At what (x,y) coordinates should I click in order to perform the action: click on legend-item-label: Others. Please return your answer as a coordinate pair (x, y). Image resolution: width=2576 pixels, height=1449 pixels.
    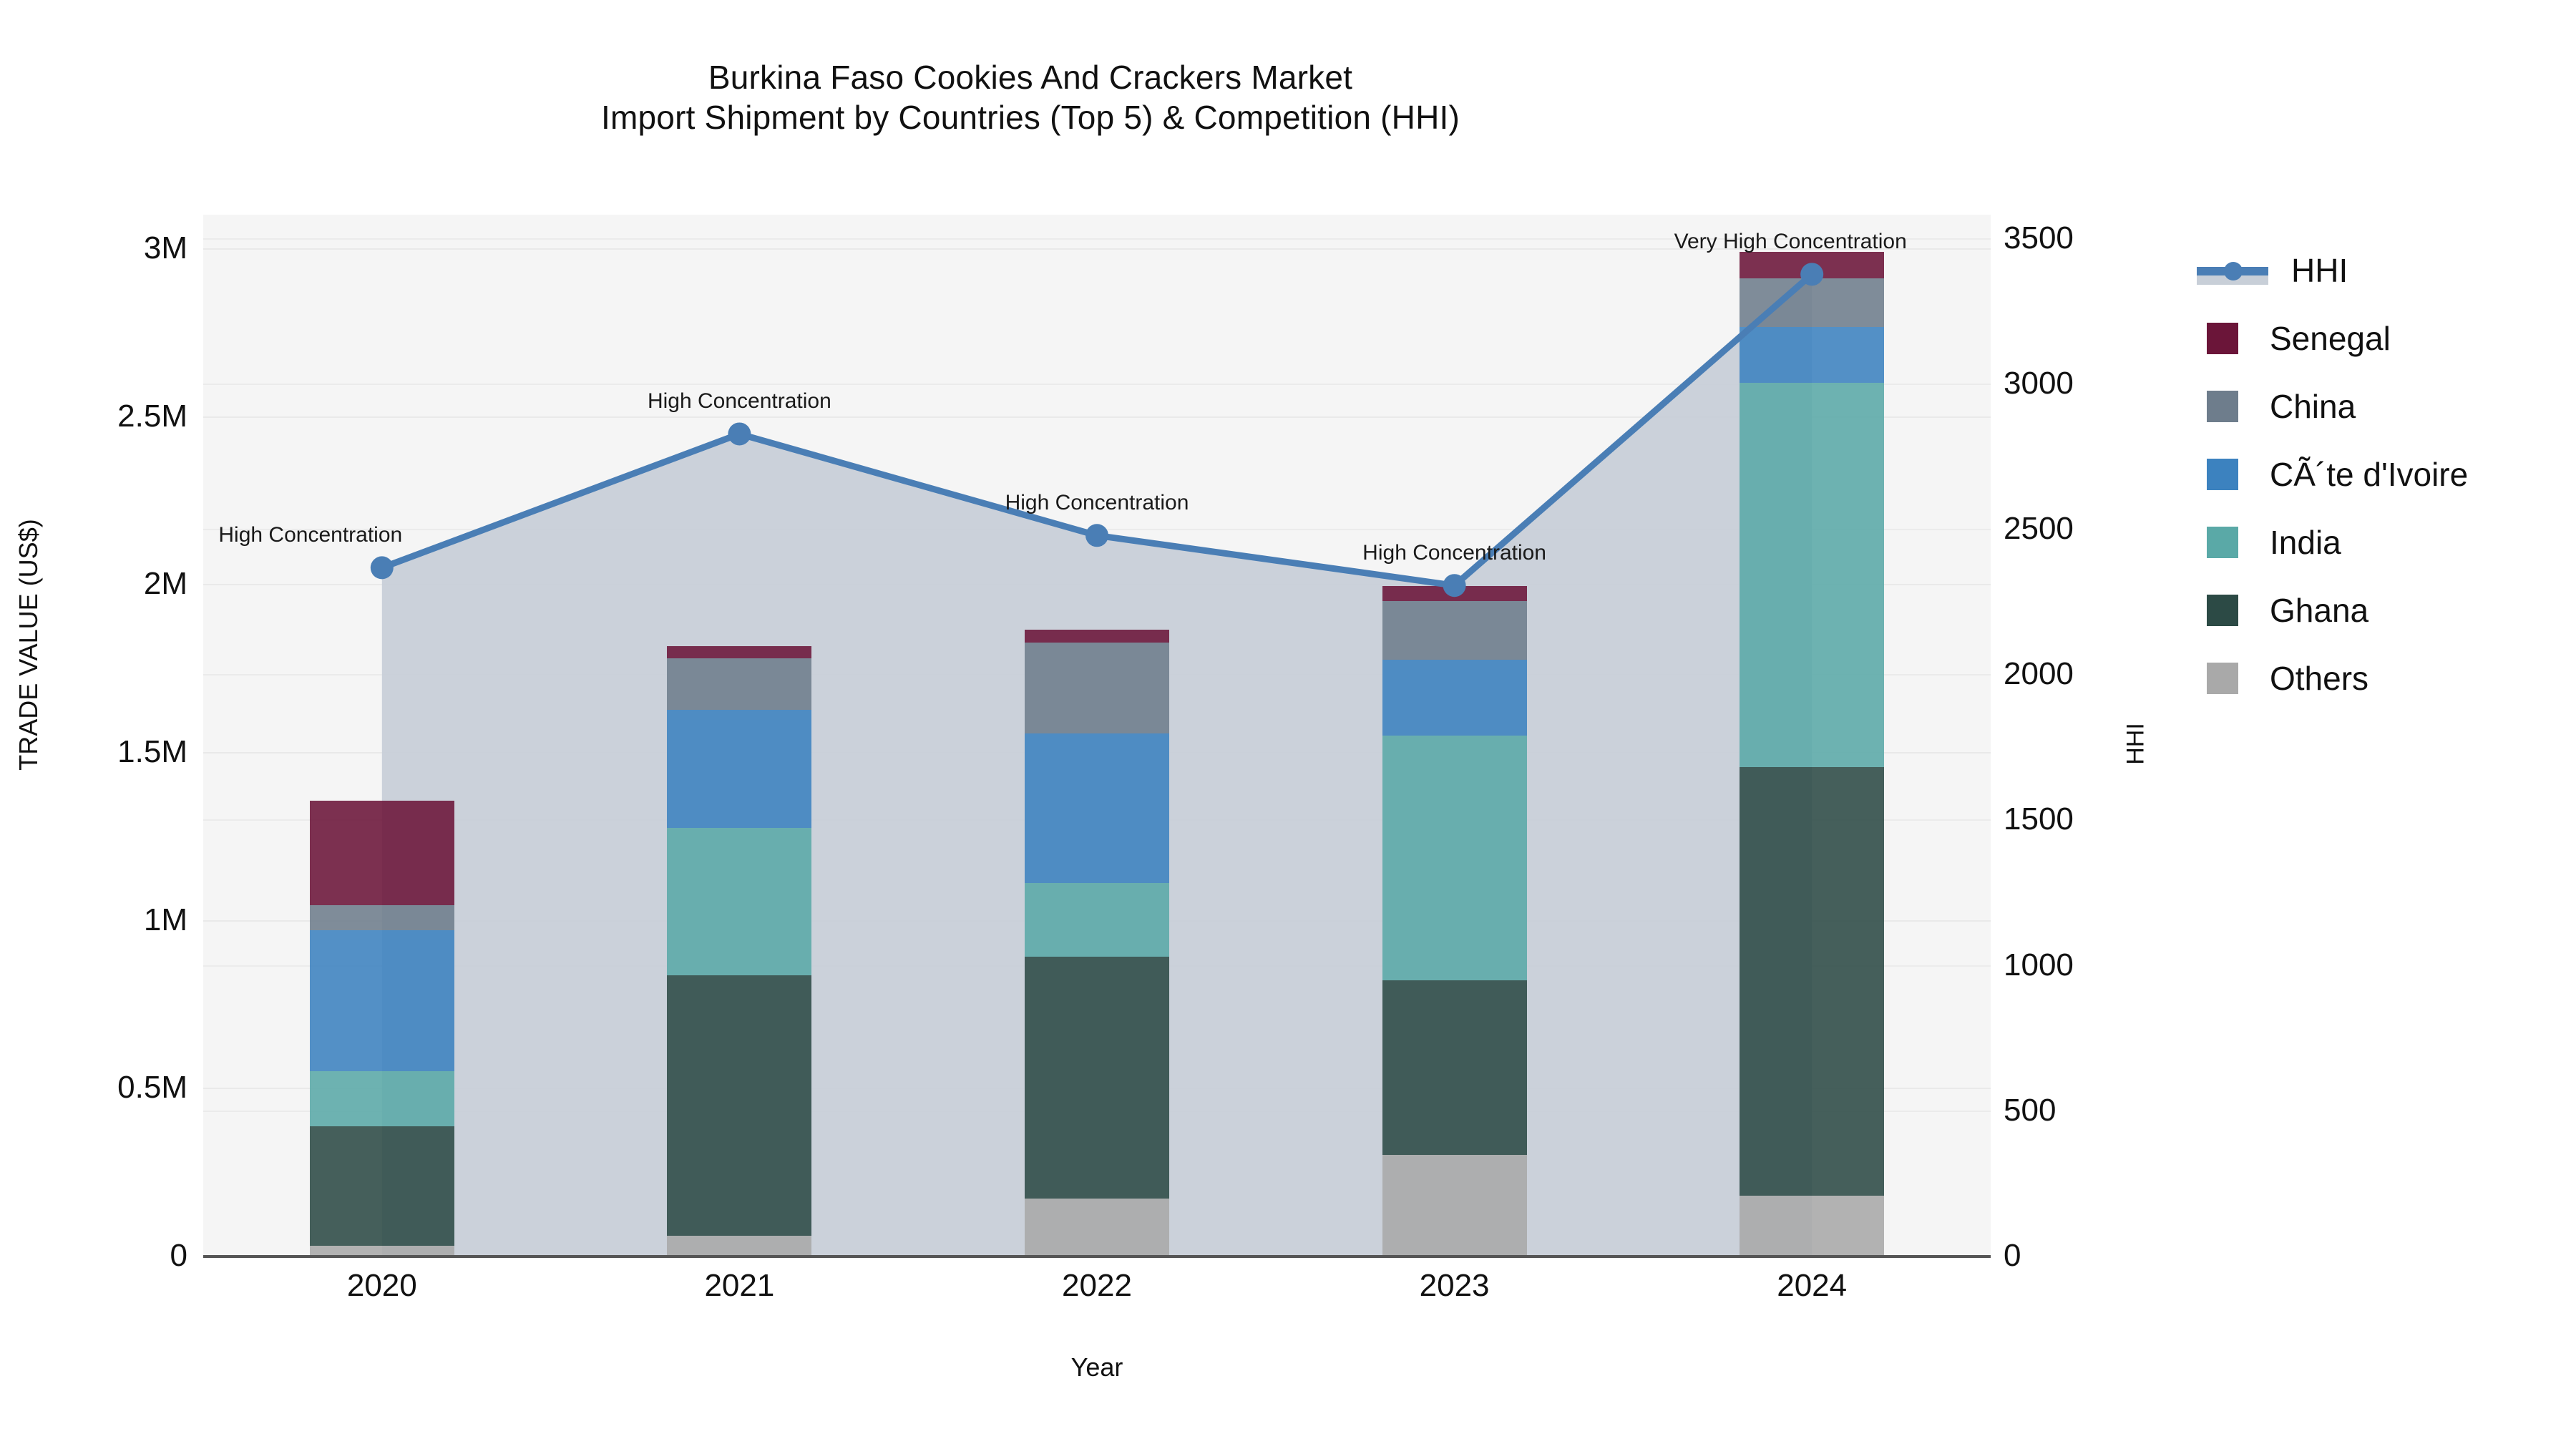
    Looking at the image, I should click on (2319, 678).